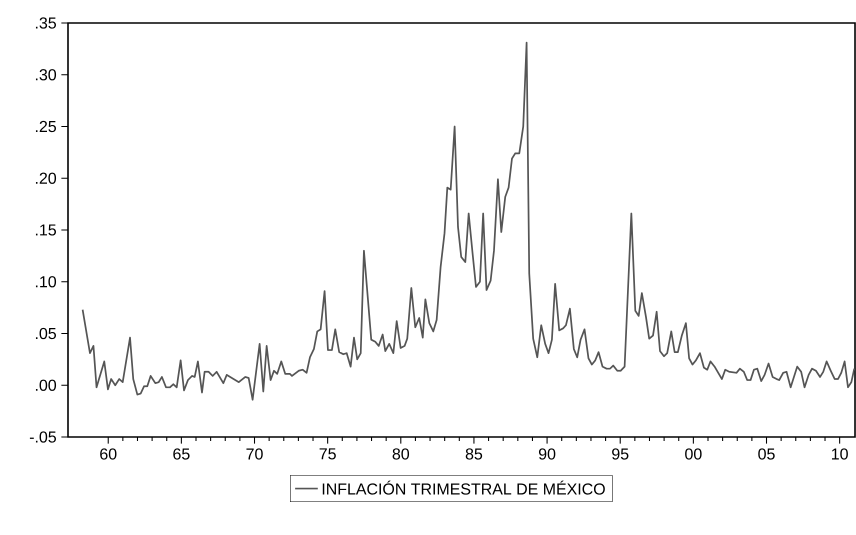  I want to click on y-tick-label: .30, so click(46, 74).